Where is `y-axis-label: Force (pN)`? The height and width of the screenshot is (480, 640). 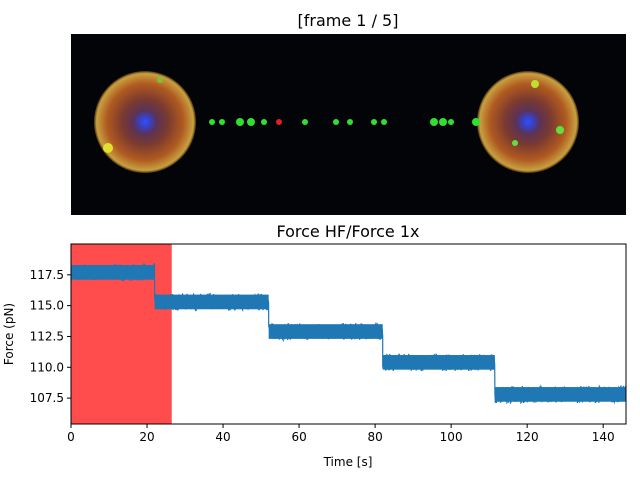 y-axis-label: Force (pN) is located at coordinates (9, 334).